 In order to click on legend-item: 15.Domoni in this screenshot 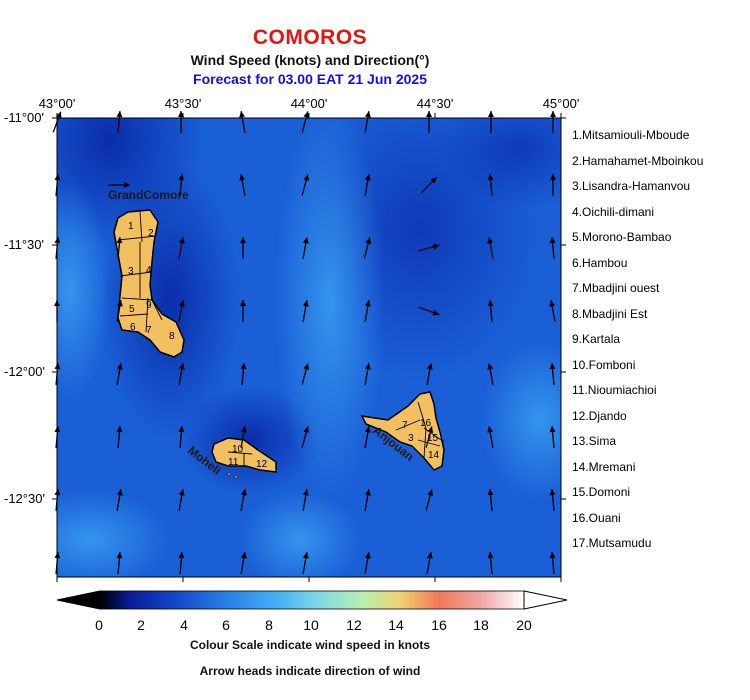, I will do `click(601, 492)`.